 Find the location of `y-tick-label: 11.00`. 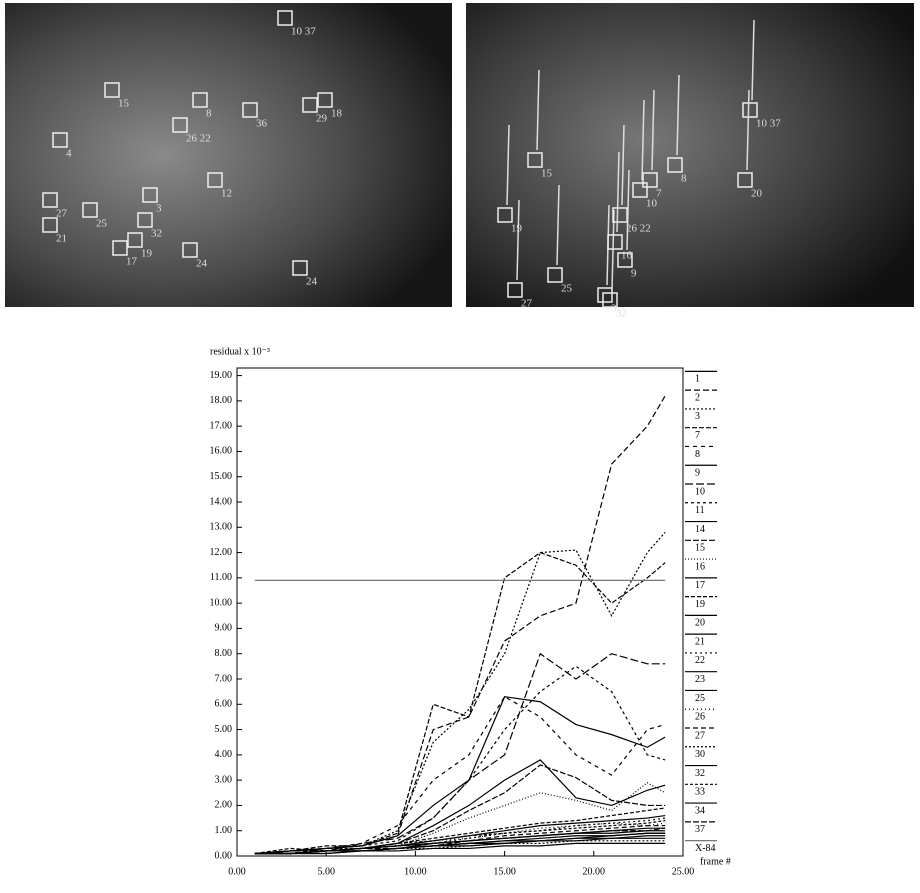

y-tick-label: 11.00 is located at coordinates (221, 577).